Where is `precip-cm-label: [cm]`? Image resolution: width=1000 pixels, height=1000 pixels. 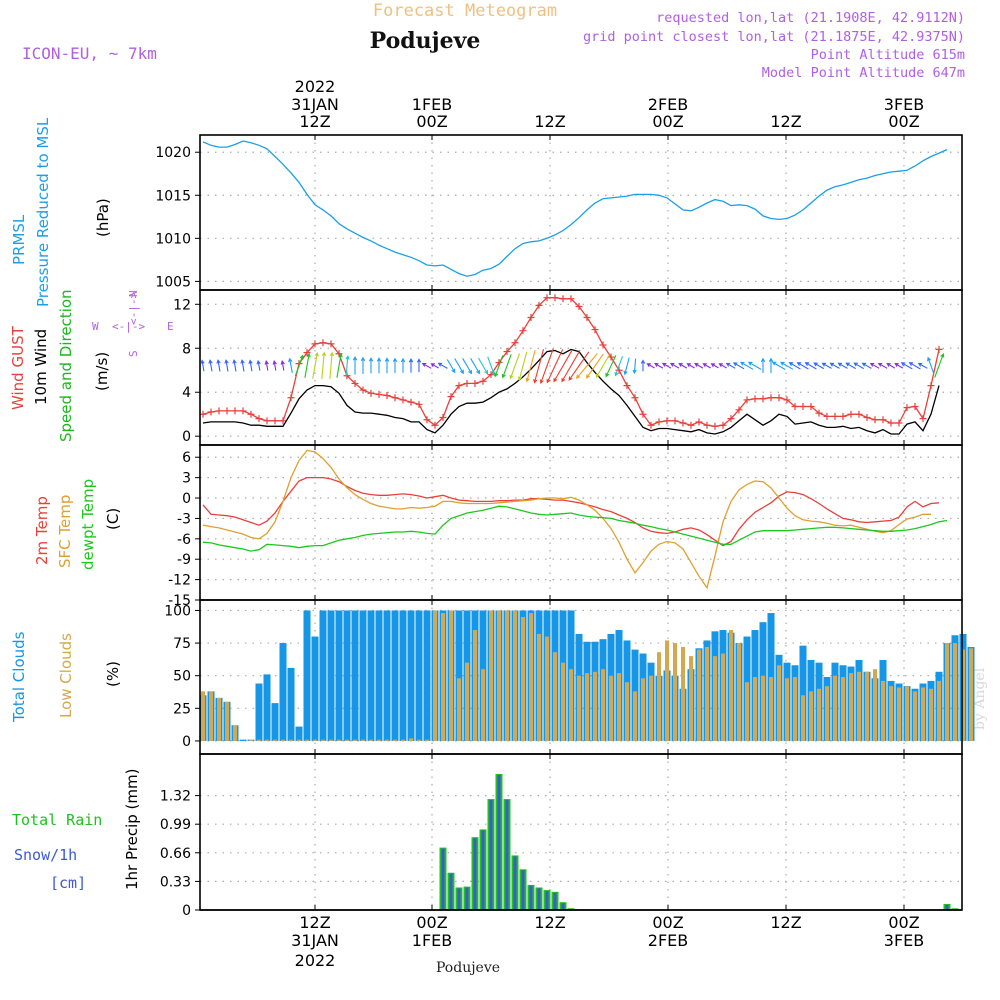
precip-cm-label: [cm] is located at coordinates (68, 883).